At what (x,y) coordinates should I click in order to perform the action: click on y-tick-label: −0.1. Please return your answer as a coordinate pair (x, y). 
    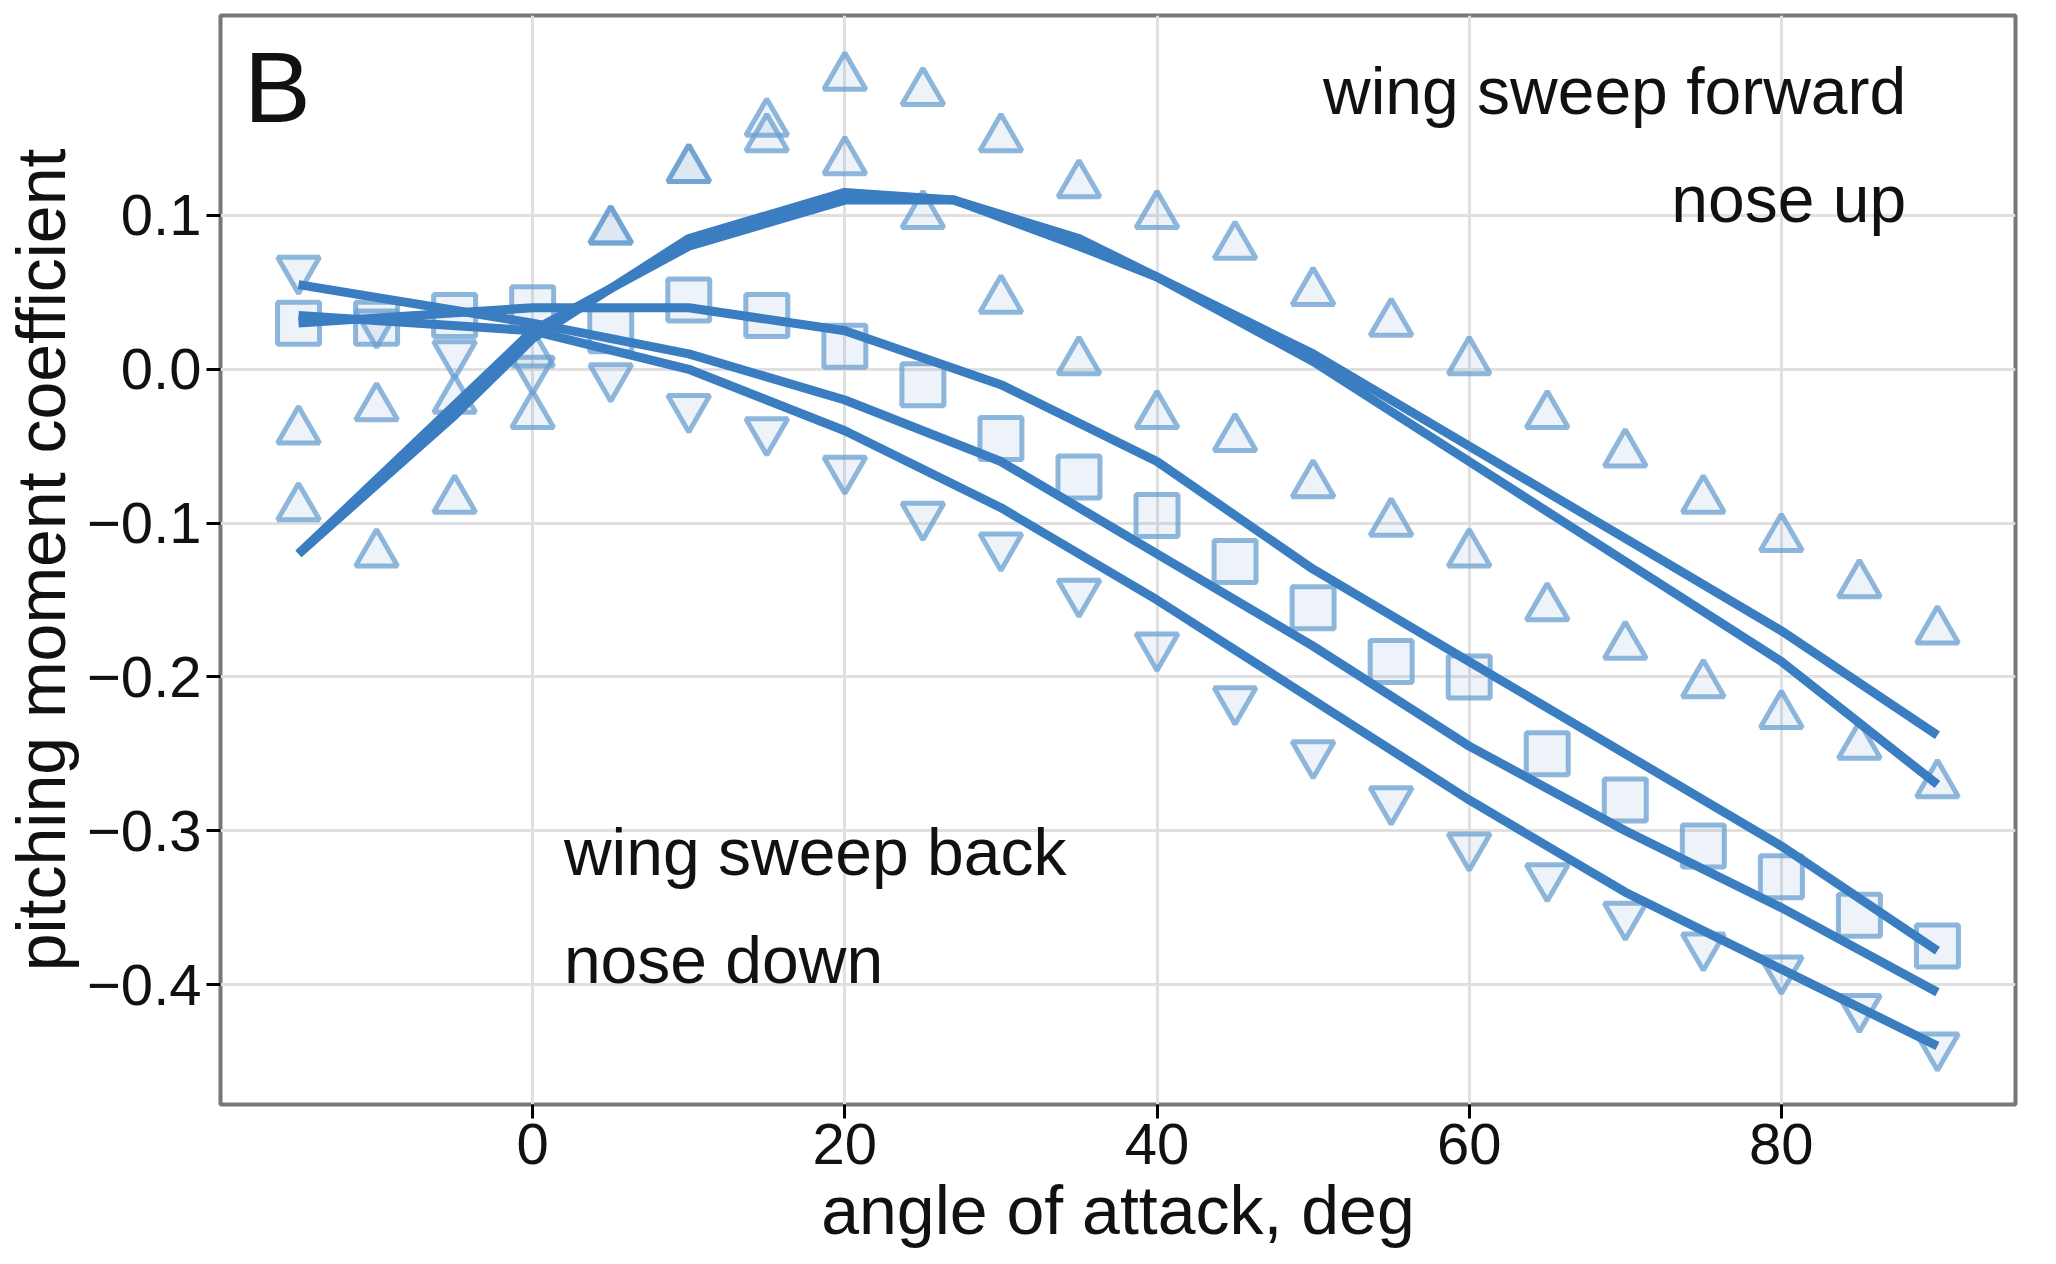
    Looking at the image, I should click on (144, 523).